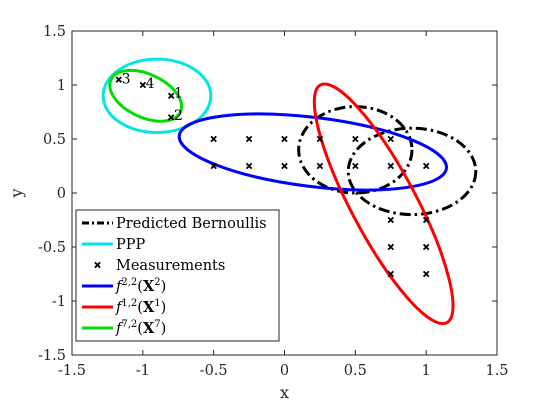  I want to click on y-tick-label: -0.5, so click(52, 248).